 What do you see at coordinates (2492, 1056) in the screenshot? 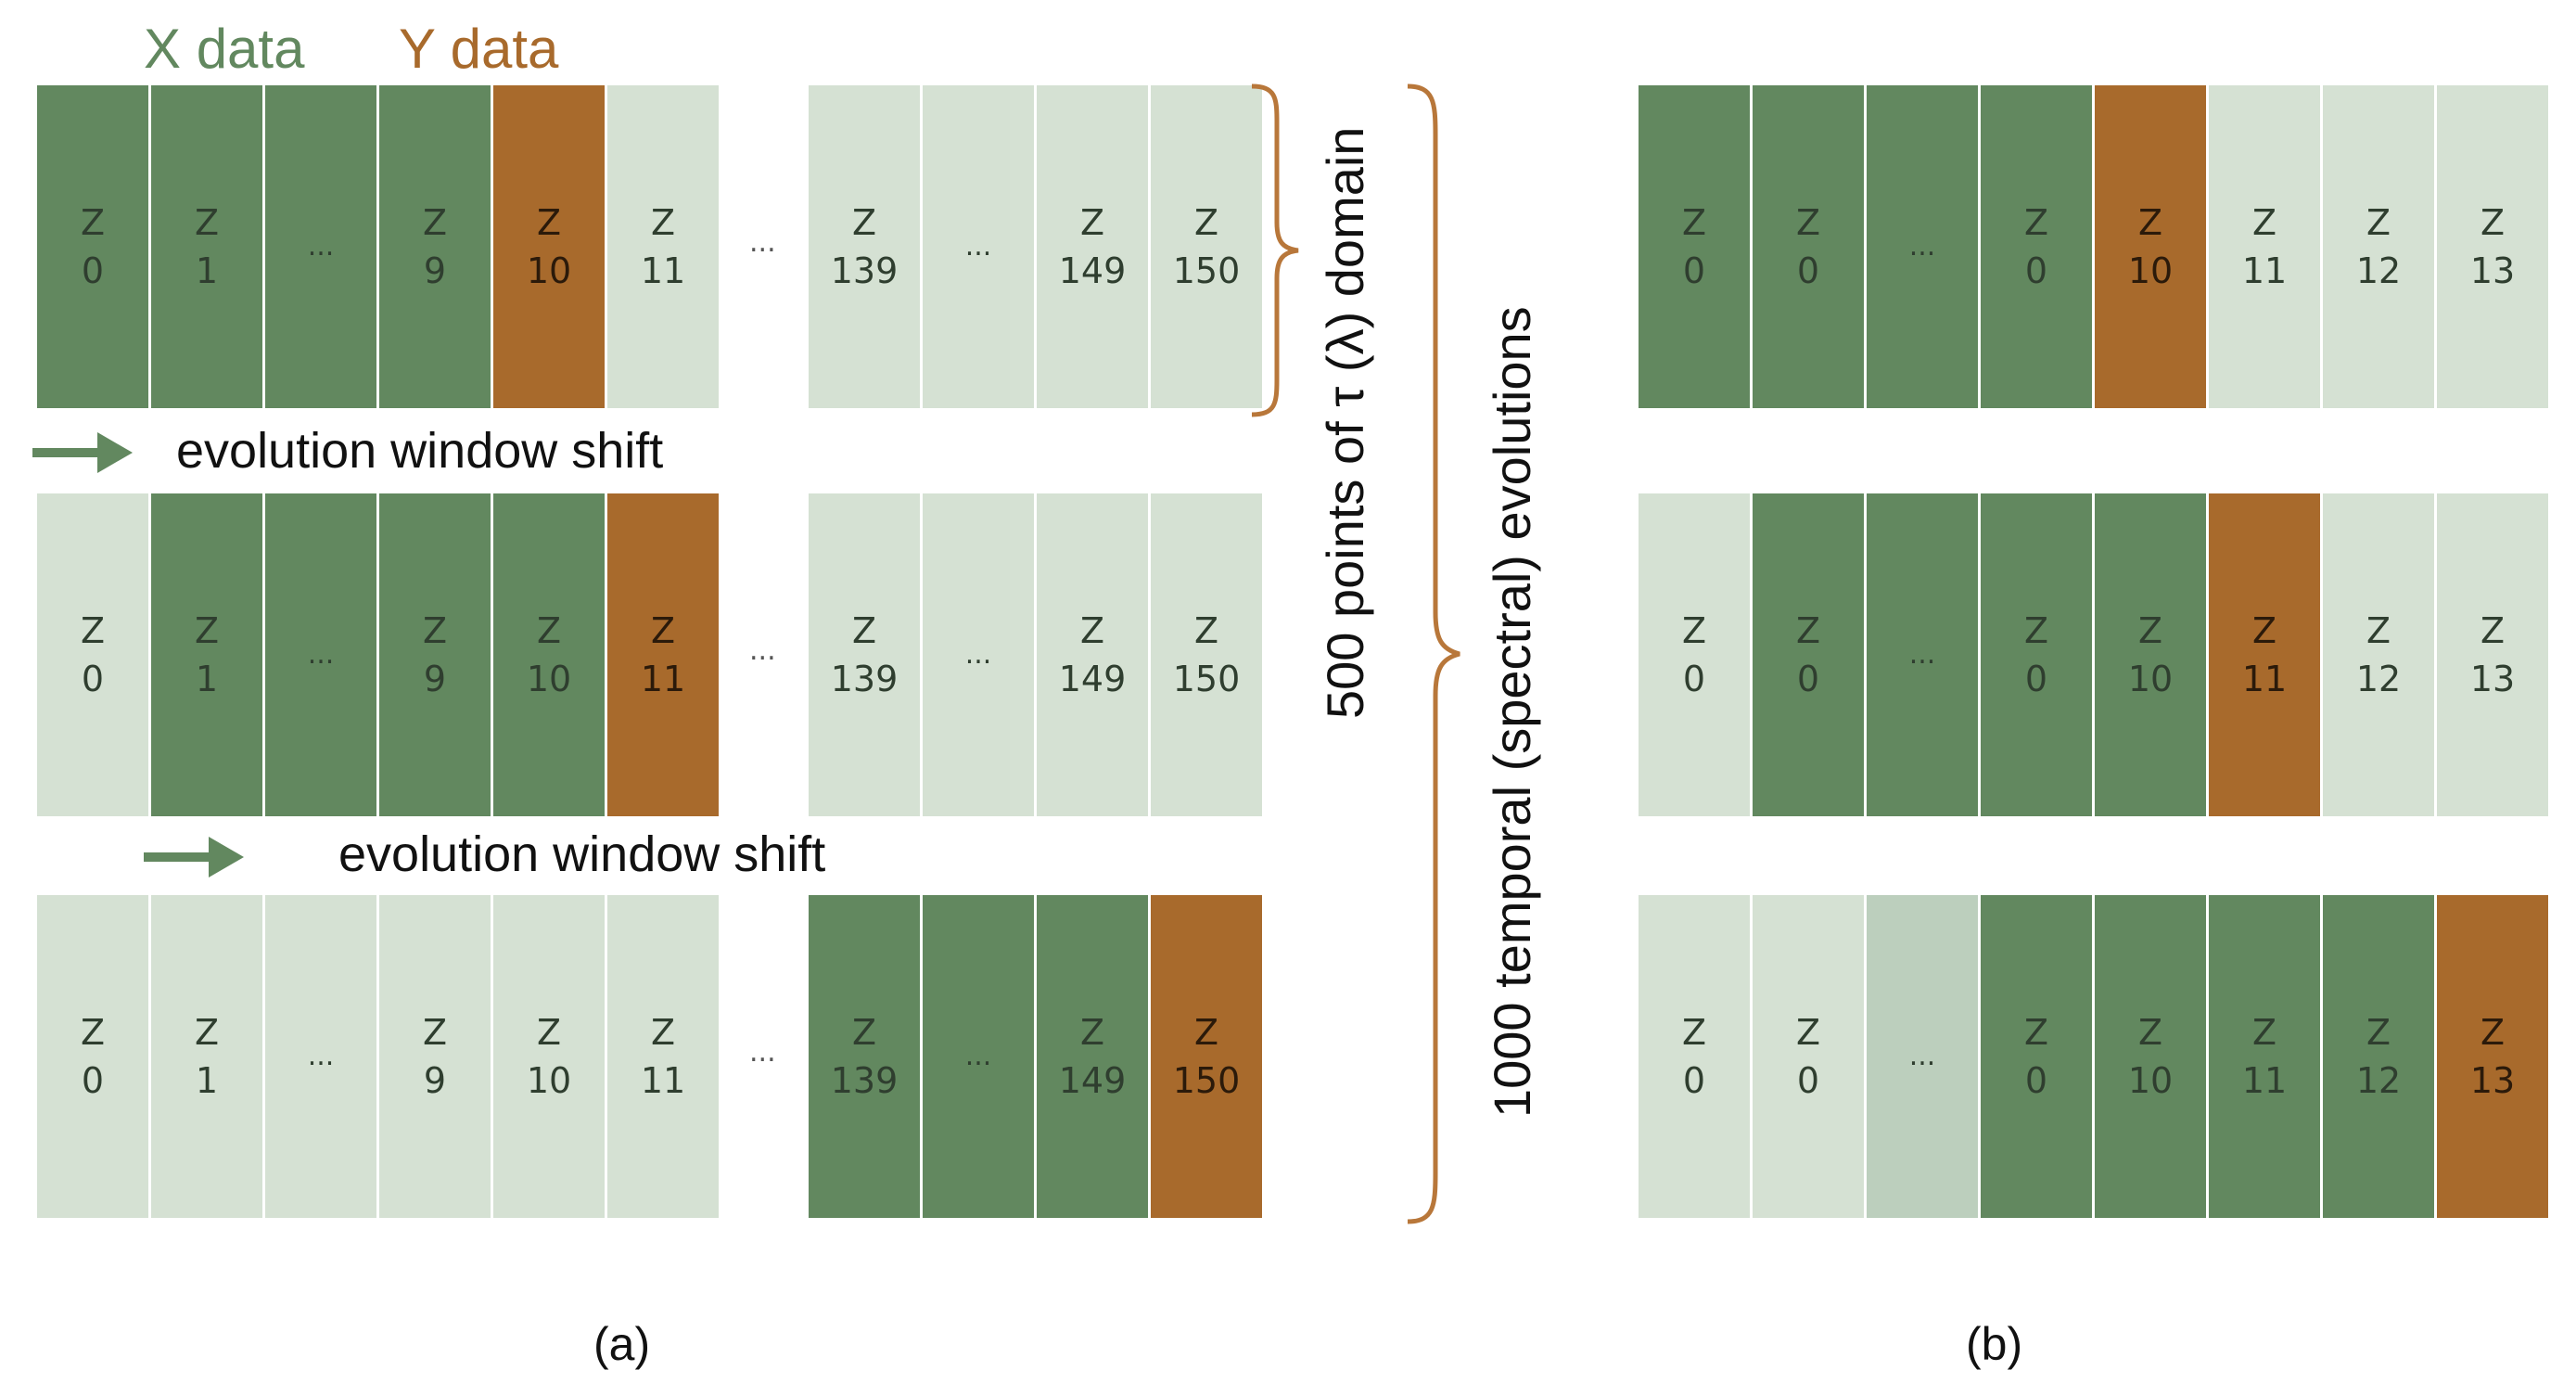
I see `cell-b-2-7: Z 13` at bounding box center [2492, 1056].